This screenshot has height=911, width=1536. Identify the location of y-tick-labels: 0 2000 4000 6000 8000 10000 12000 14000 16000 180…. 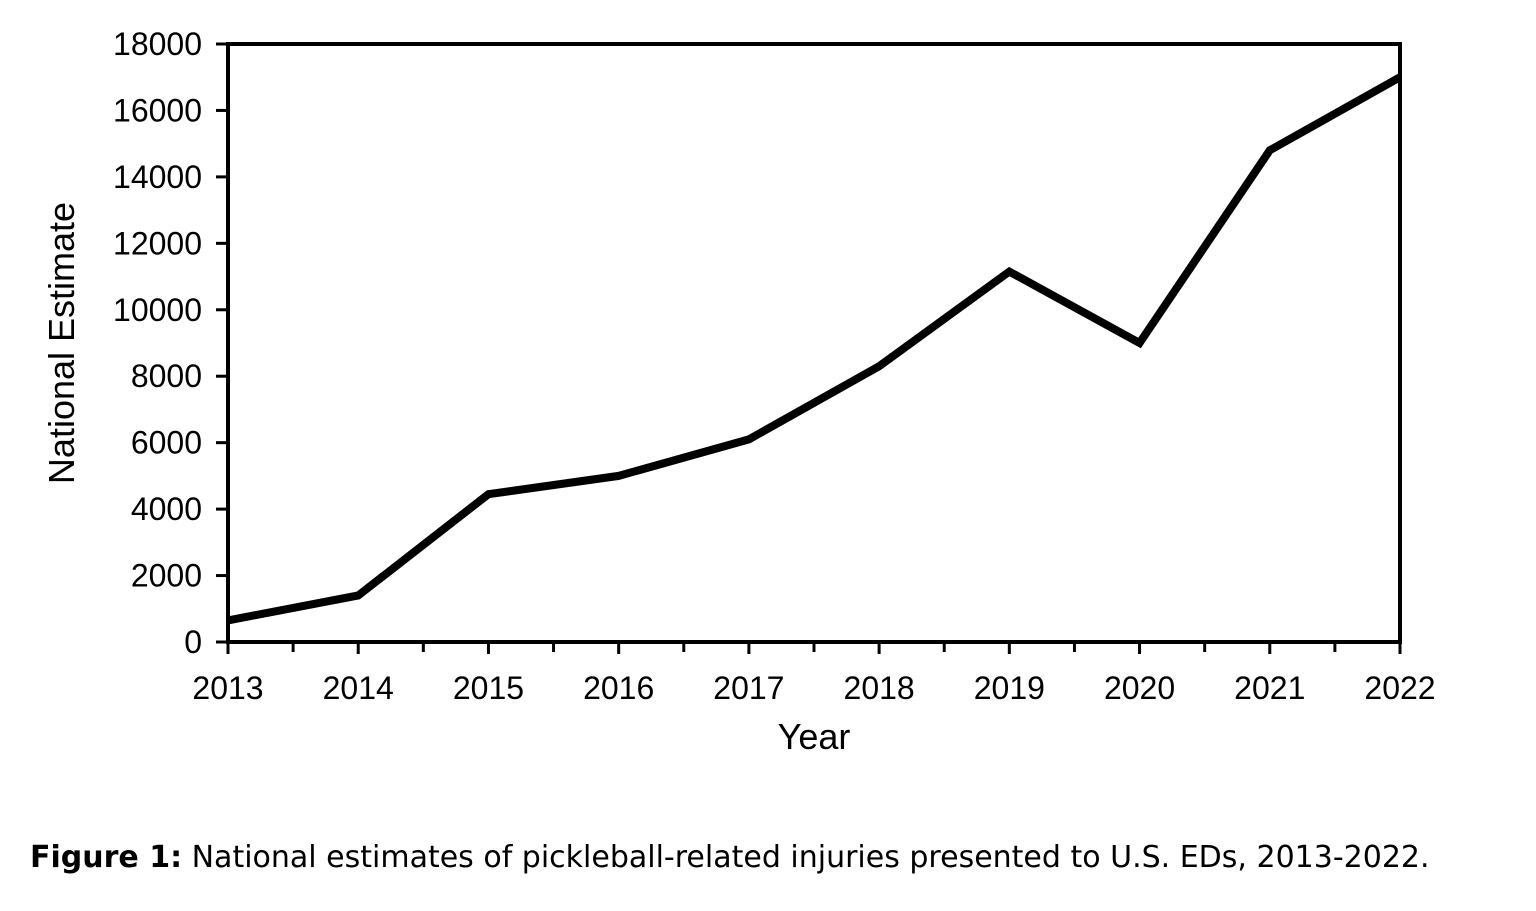
(157, 343).